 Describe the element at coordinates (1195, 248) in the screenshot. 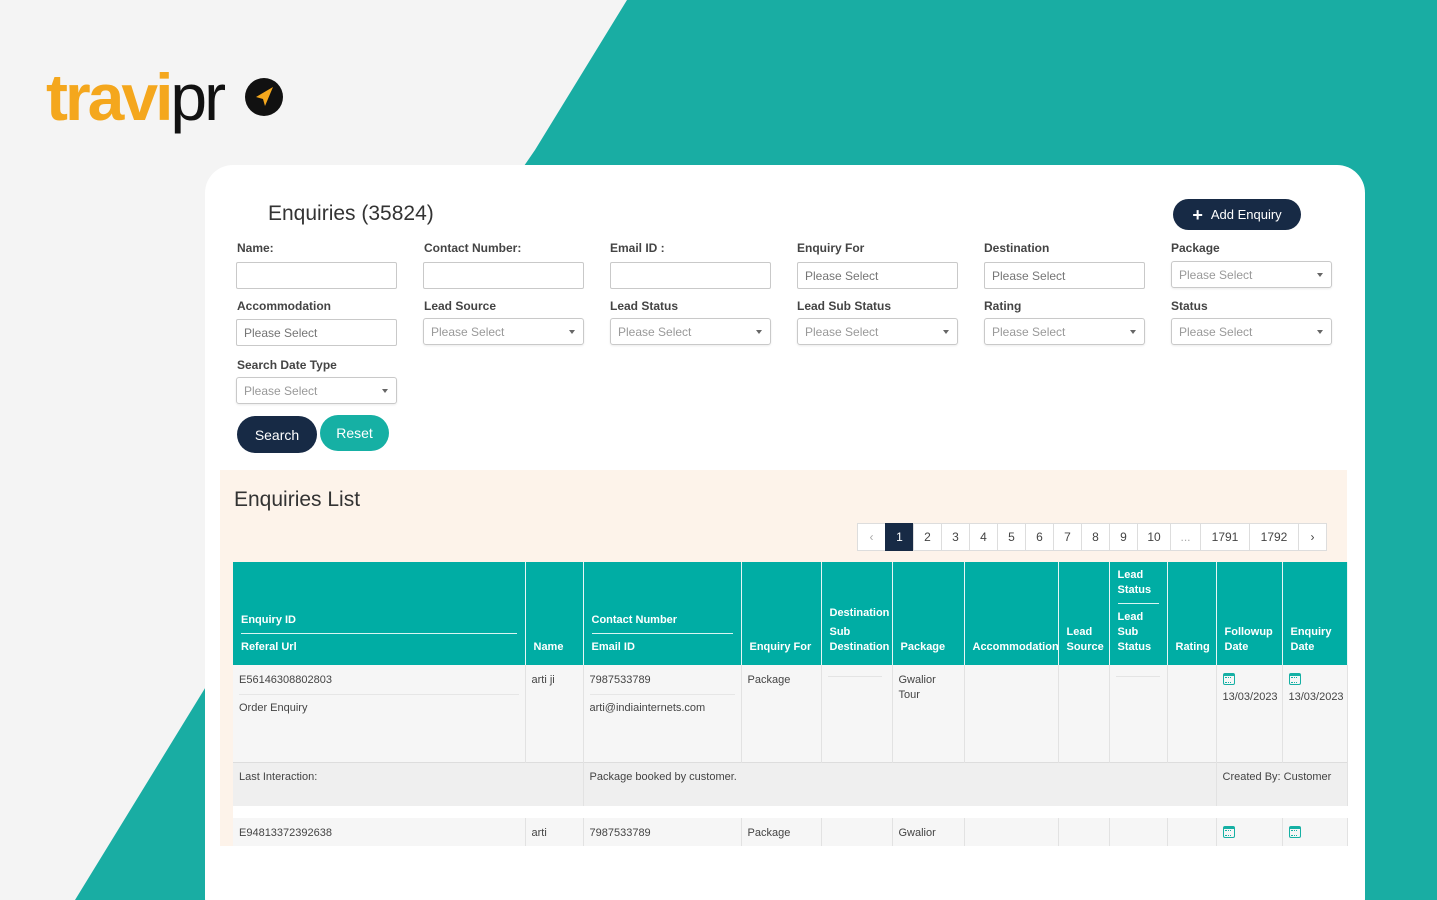

I see `package-label: Package` at that location.